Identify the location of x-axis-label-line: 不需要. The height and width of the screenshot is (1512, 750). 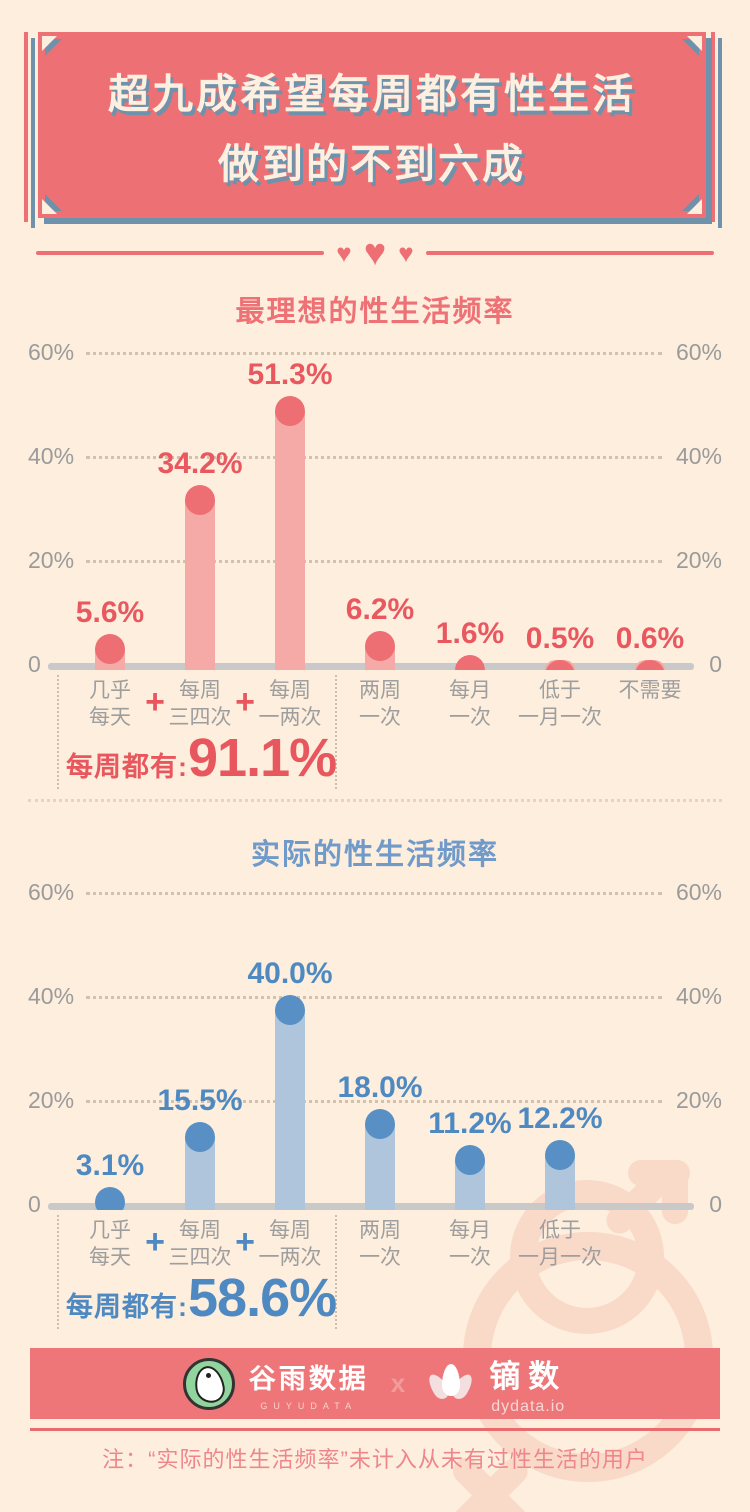
(650, 690).